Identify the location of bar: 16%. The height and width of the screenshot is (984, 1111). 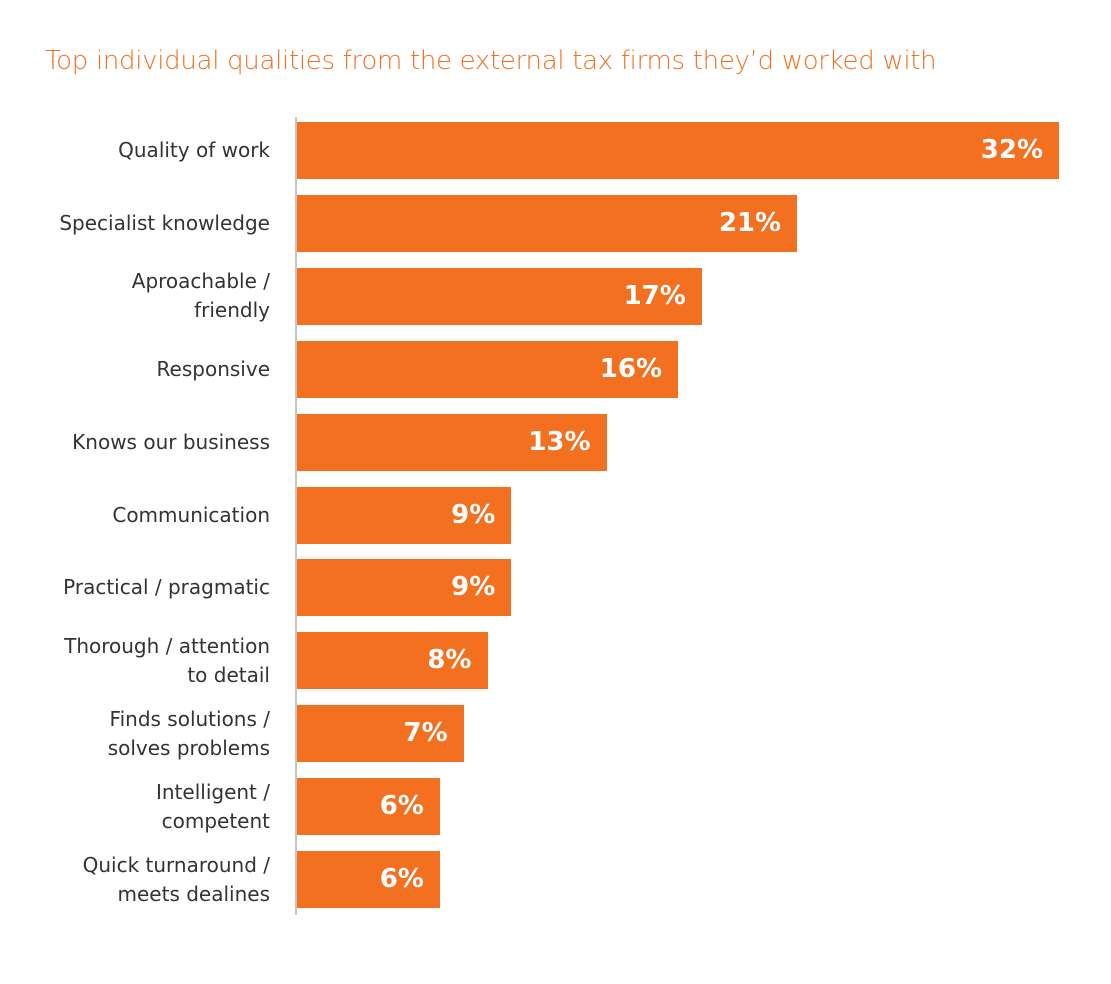
(487, 369).